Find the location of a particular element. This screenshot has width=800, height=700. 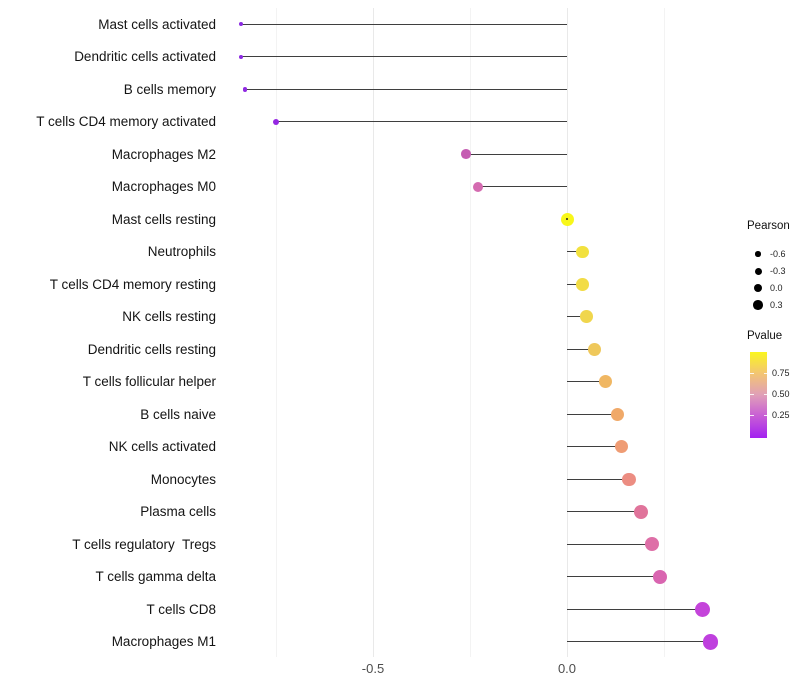

category-label: B cells naive is located at coordinates (178, 414).